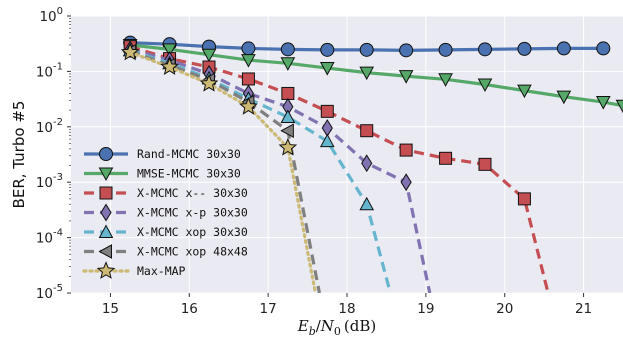 This screenshot has width=623, height=339. Describe the element at coordinates (58, 233) in the screenshot. I see `y-tick-exponent: -4` at that location.